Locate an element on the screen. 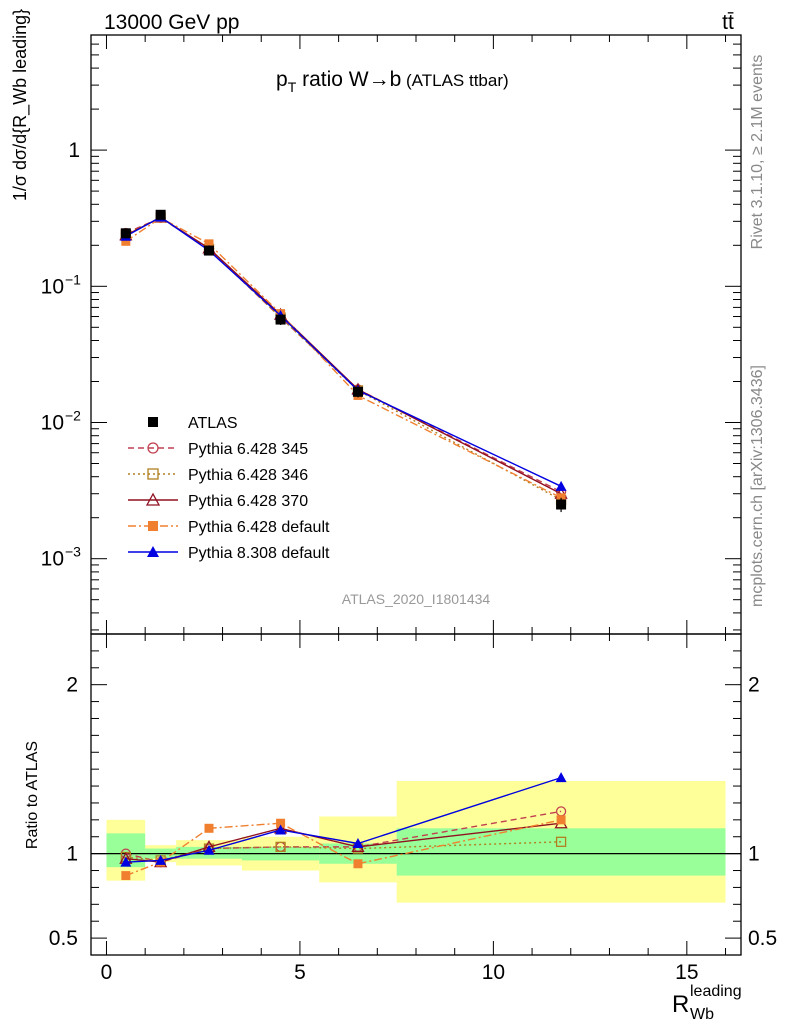 This screenshot has width=786, height=1024. legend-label: Pythia 6.428 370 is located at coordinates (248, 501).